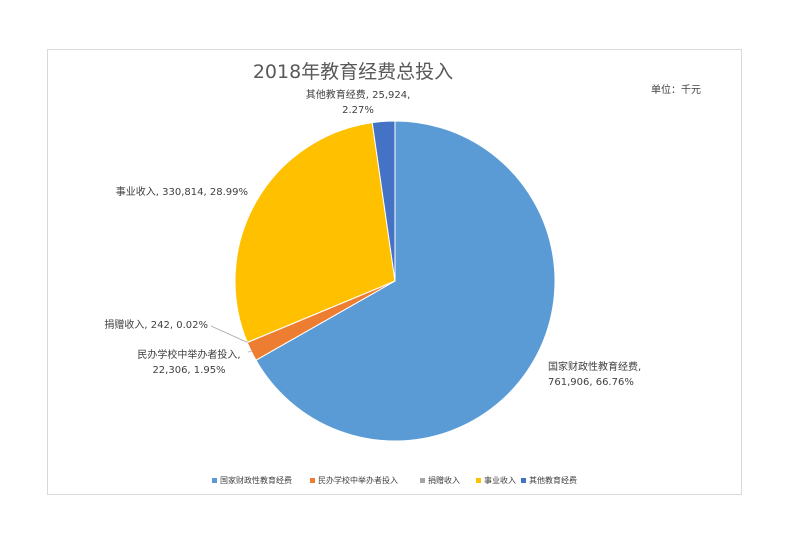 The width and height of the screenshot is (800, 555). I want to click on leader-lines, so click(231, 339).